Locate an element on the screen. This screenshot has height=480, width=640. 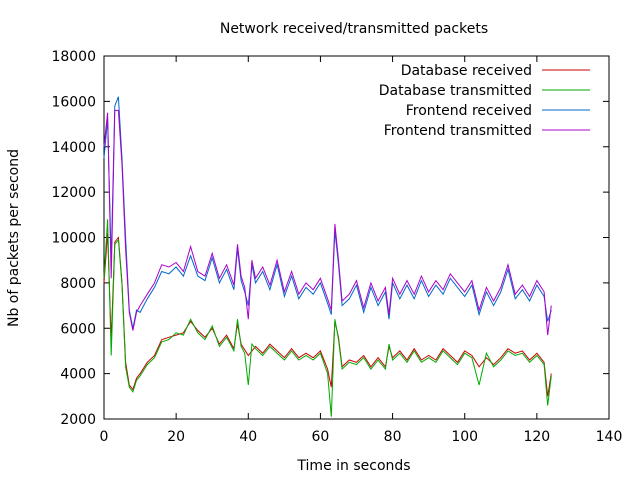
y-tick-label: 12000 is located at coordinates (73, 193).